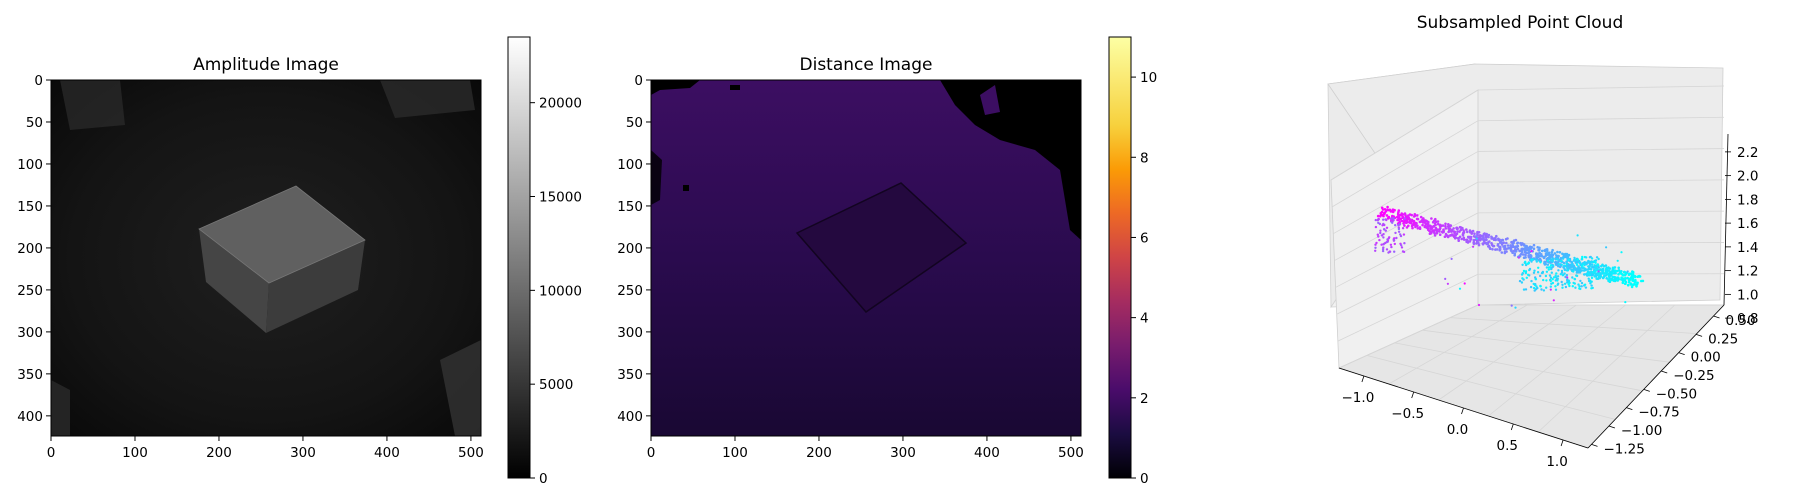  What do you see at coordinates (1512, 427) in the screenshot?
I see `x-tick-mark` at bounding box center [1512, 427].